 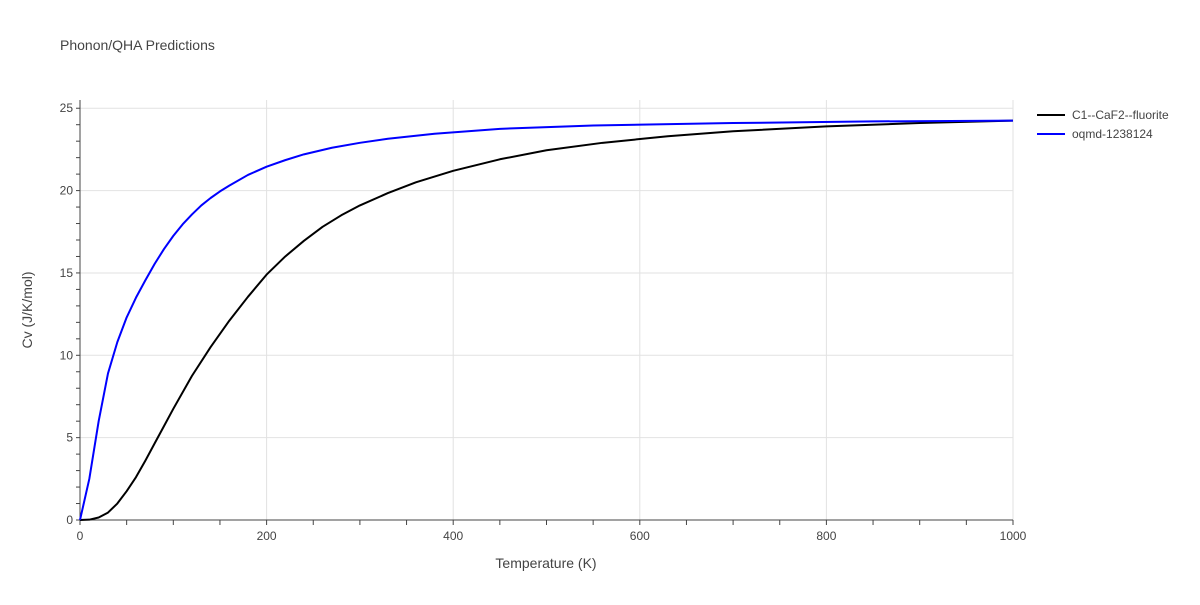 What do you see at coordinates (67, 108) in the screenshot?
I see `y-tick-label: 25` at bounding box center [67, 108].